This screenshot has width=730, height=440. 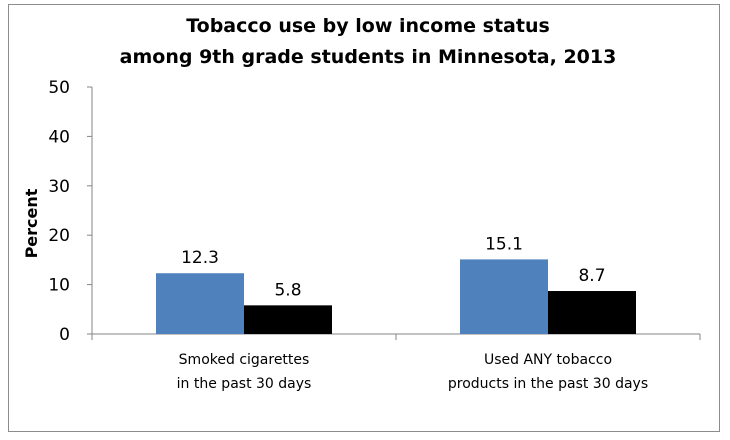 I want to click on bar-data-label: 12.3, so click(x=200, y=258).